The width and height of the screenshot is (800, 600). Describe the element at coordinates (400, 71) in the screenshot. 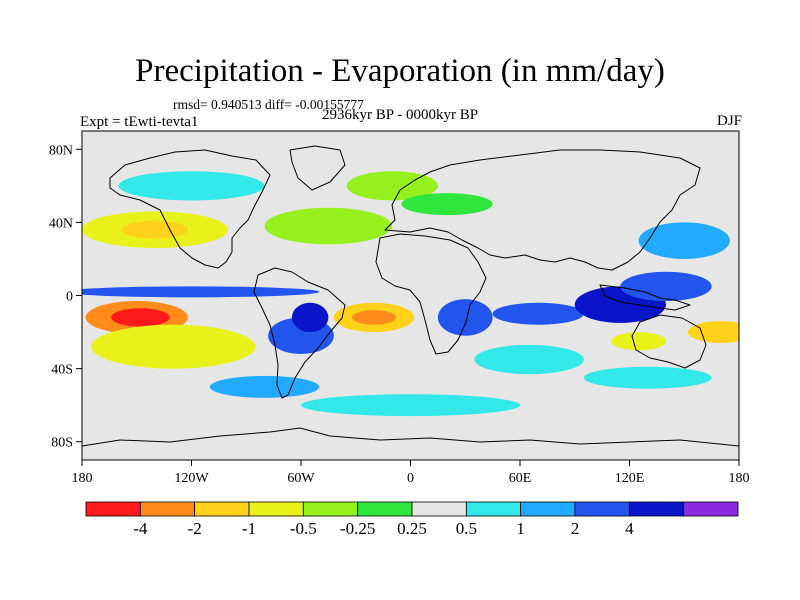

I see `chart-title: Precipitation - Evaporation (in mm/day)` at that location.